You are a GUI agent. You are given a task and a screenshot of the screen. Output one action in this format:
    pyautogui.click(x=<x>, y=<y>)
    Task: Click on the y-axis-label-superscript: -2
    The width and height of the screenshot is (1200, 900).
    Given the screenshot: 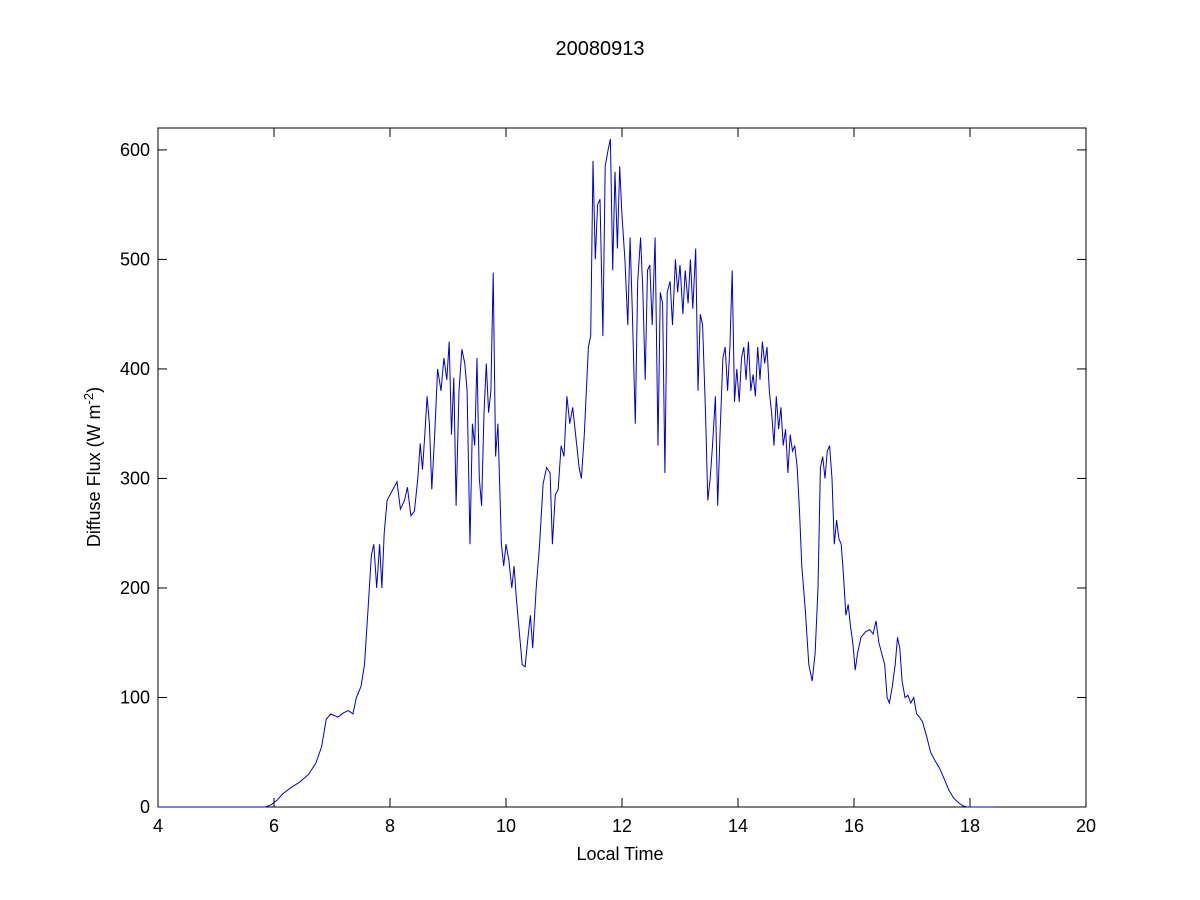 What is the action you would take?
    pyautogui.click(x=88, y=399)
    